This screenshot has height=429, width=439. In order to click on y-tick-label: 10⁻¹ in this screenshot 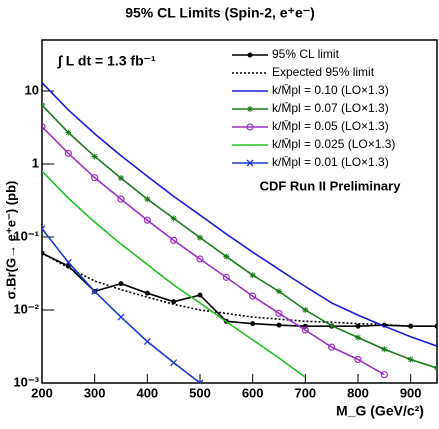, I will do `click(26, 235)`.